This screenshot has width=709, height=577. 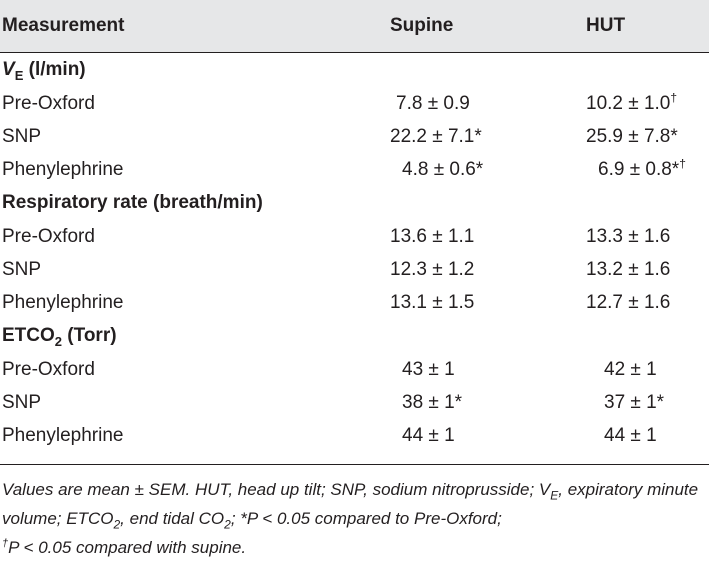 I want to click on cell-hut-value: 25.9 ± 7.8*, so click(x=632, y=136).